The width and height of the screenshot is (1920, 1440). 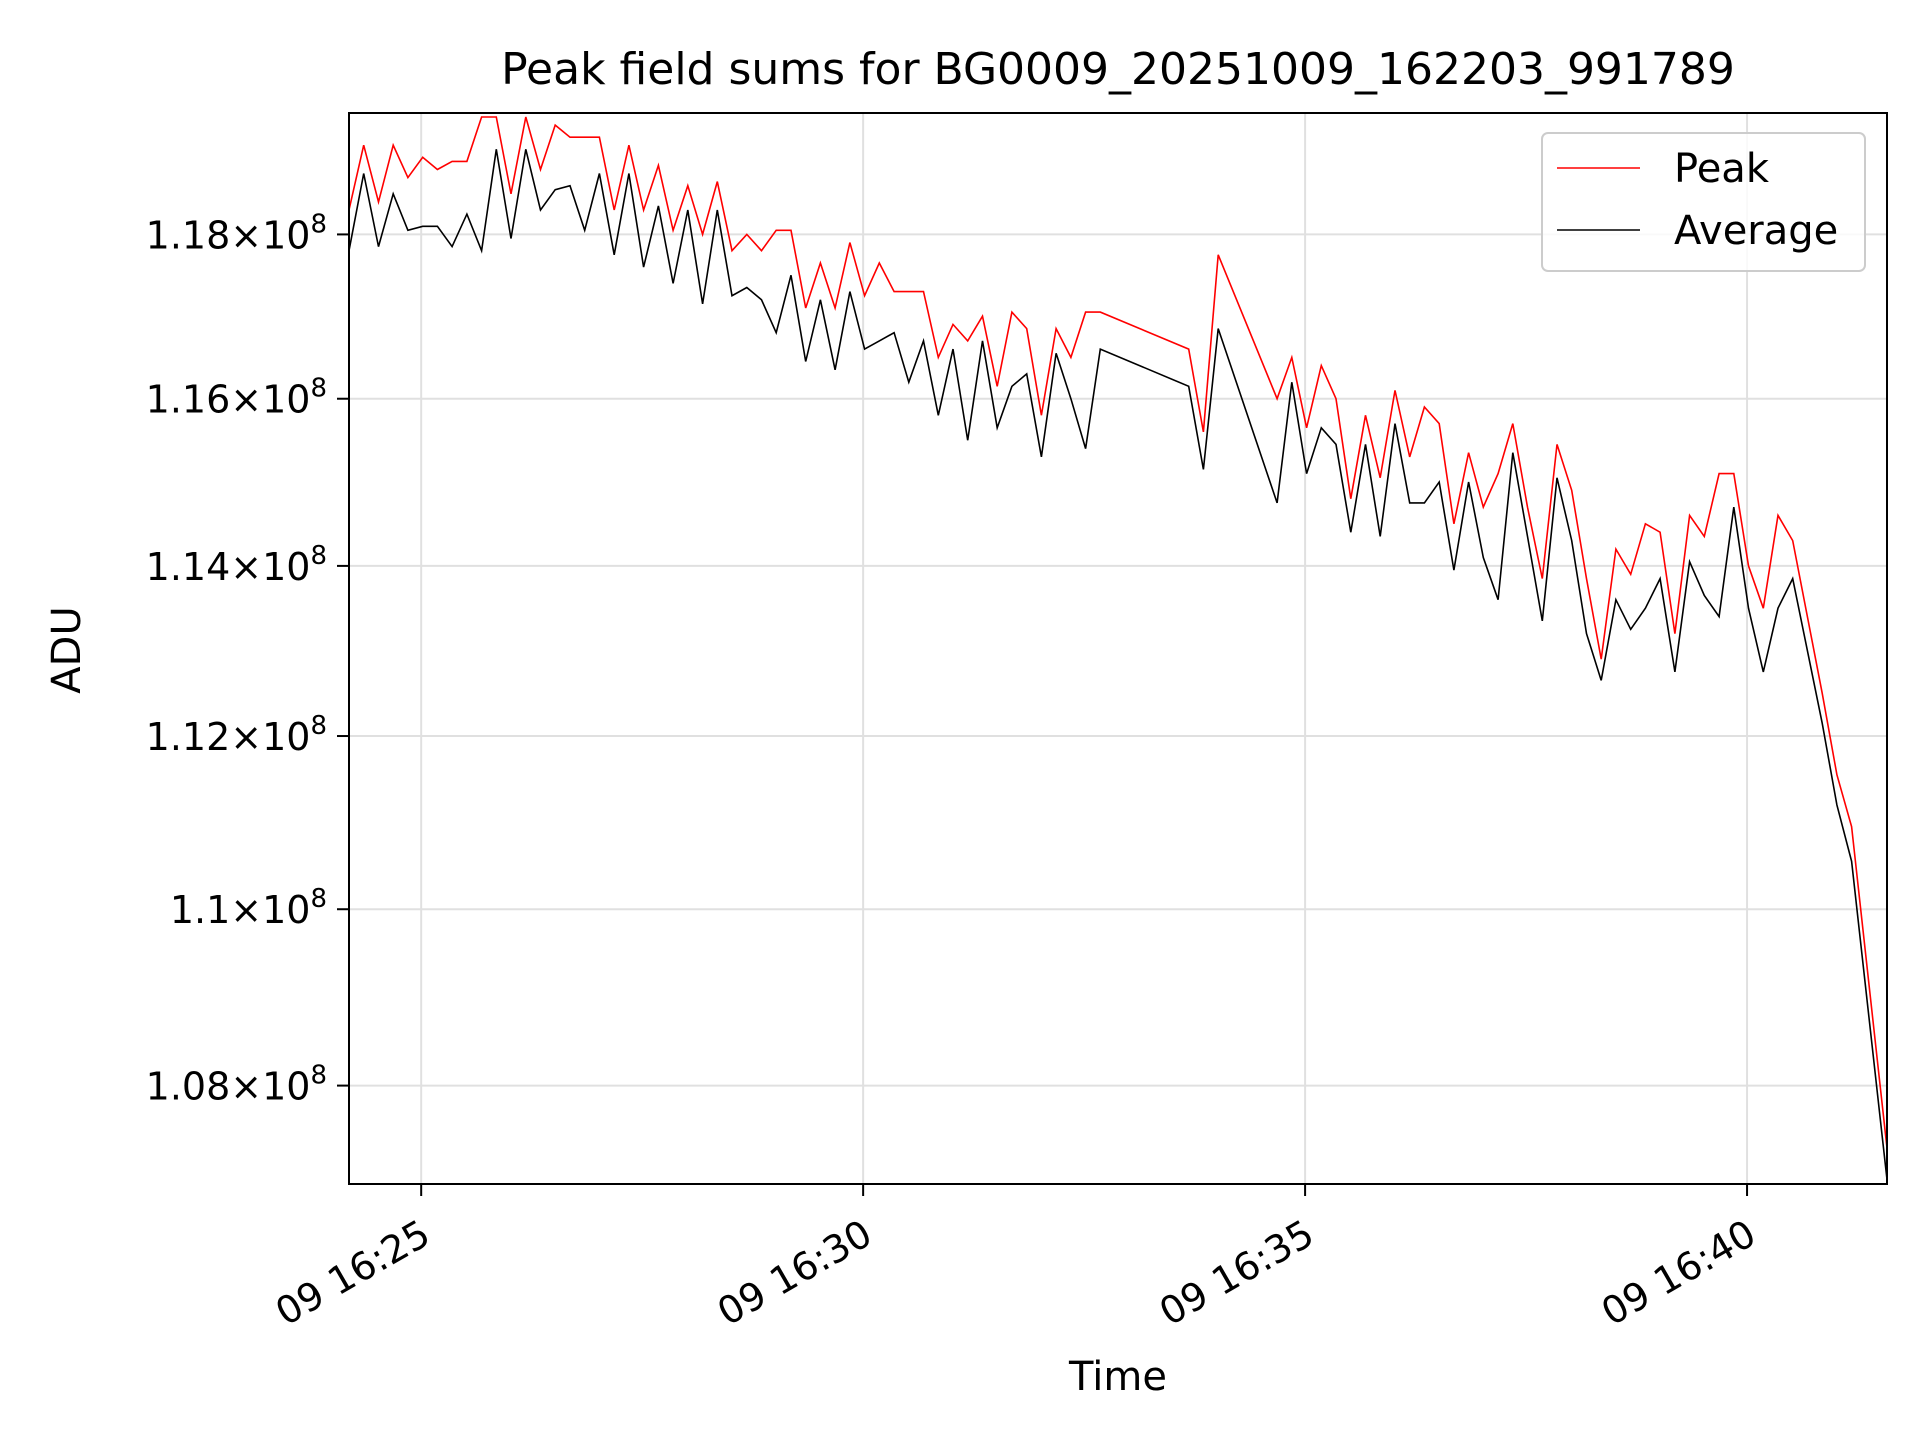 What do you see at coordinates (200, 910) in the screenshot?
I see `y-tick-mantissa: 1.1` at bounding box center [200, 910].